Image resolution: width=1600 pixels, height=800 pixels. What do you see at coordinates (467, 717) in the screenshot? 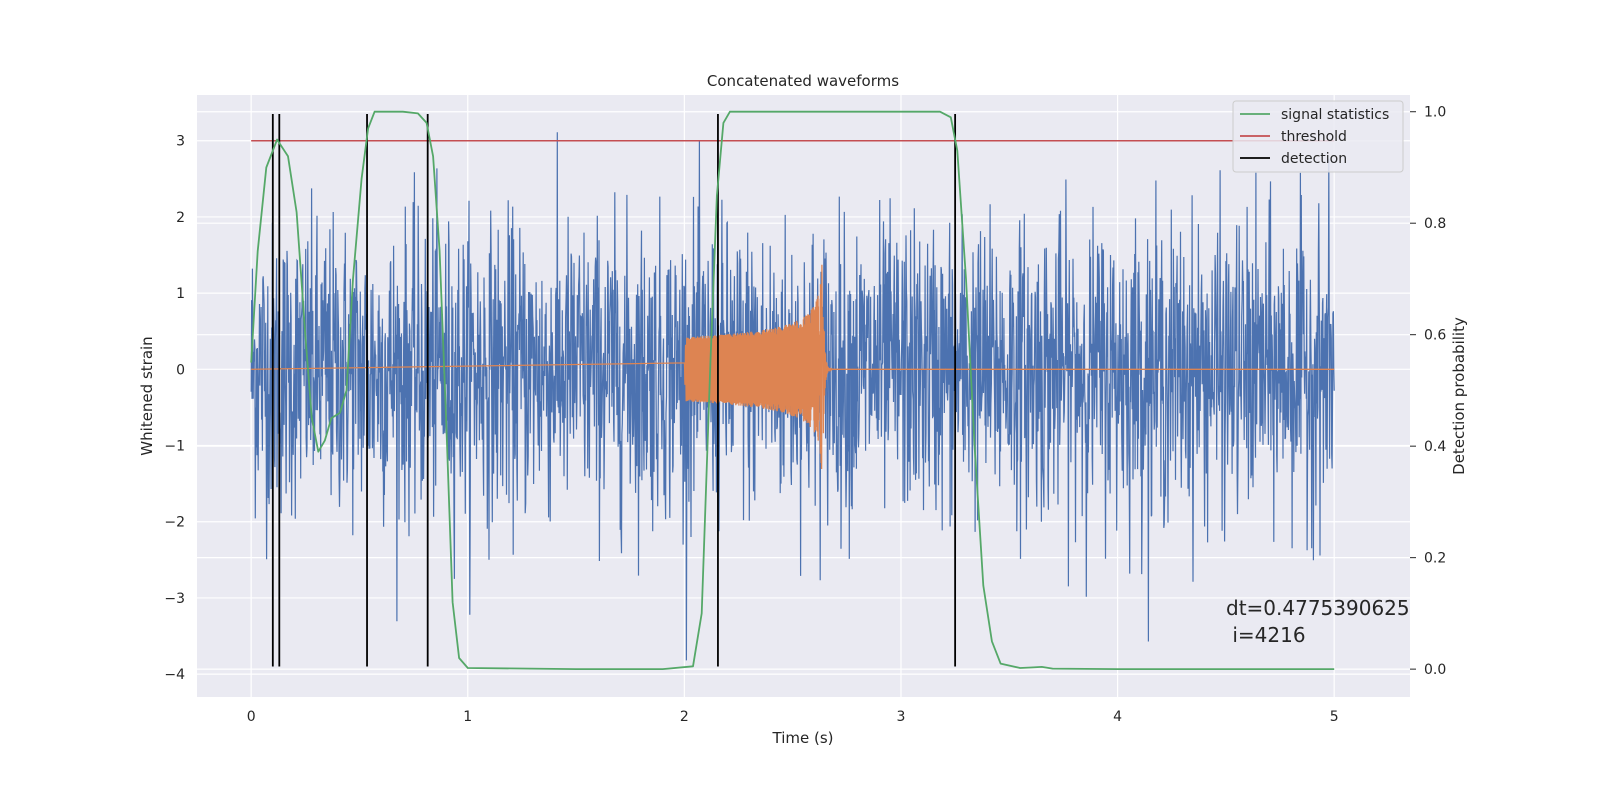
I see `x-tick-label: 1` at bounding box center [467, 717].